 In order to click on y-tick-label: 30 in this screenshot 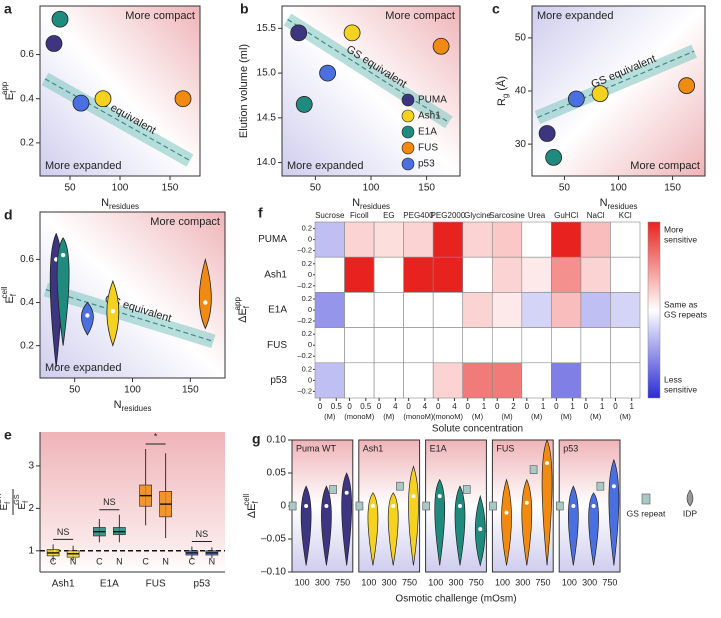, I will do `click(521, 144)`.